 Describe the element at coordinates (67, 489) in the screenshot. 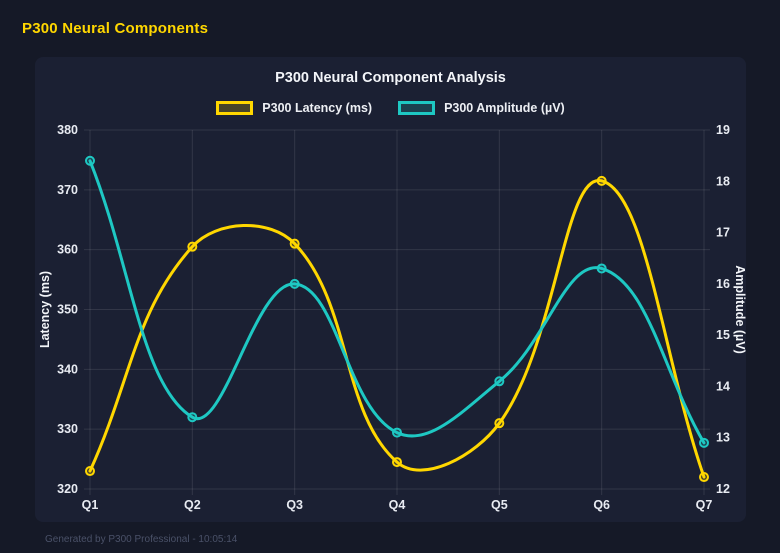

I see `svg-text: 320` at that location.